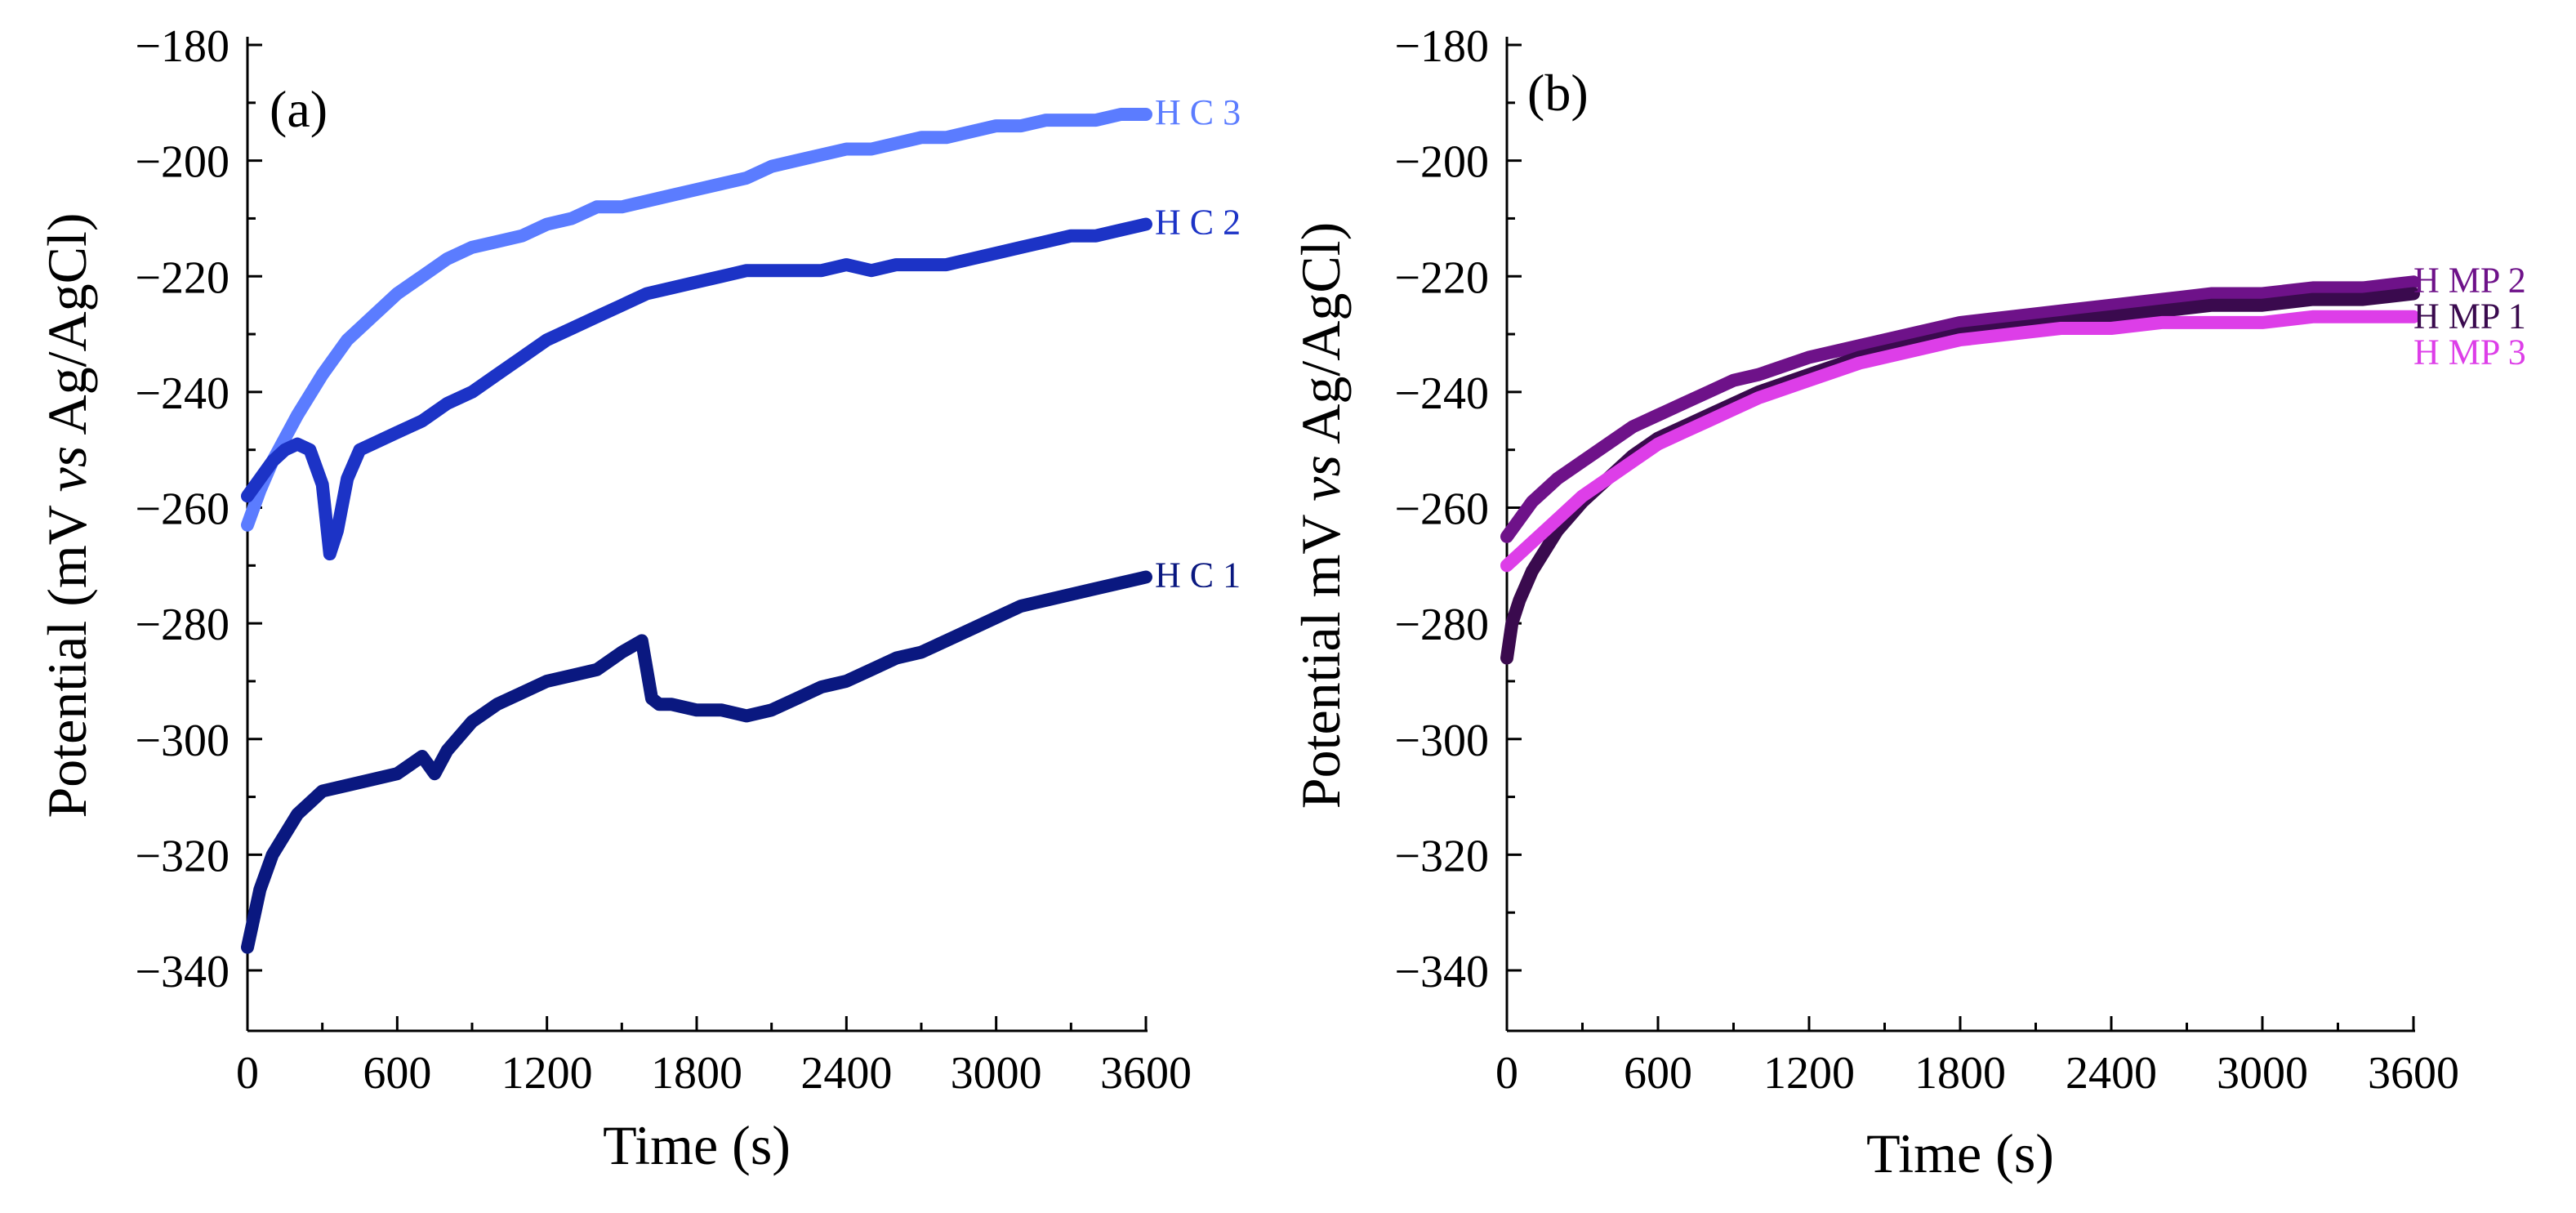  What do you see at coordinates (1441, 393) in the screenshot?
I see `panel-b-y-tick-label: −240` at bounding box center [1441, 393].